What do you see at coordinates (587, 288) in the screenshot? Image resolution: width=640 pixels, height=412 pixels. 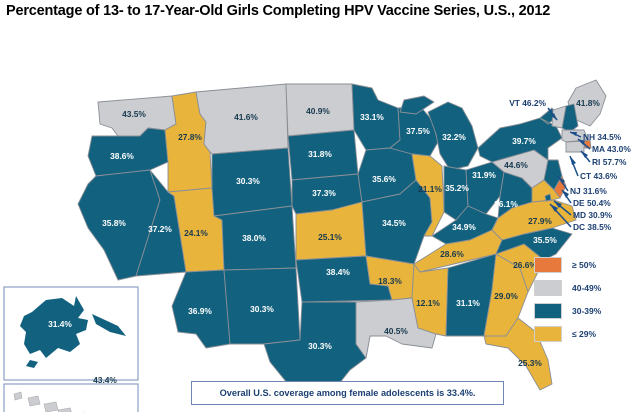 I see `legend-label-40-49: 40-49%` at bounding box center [587, 288].